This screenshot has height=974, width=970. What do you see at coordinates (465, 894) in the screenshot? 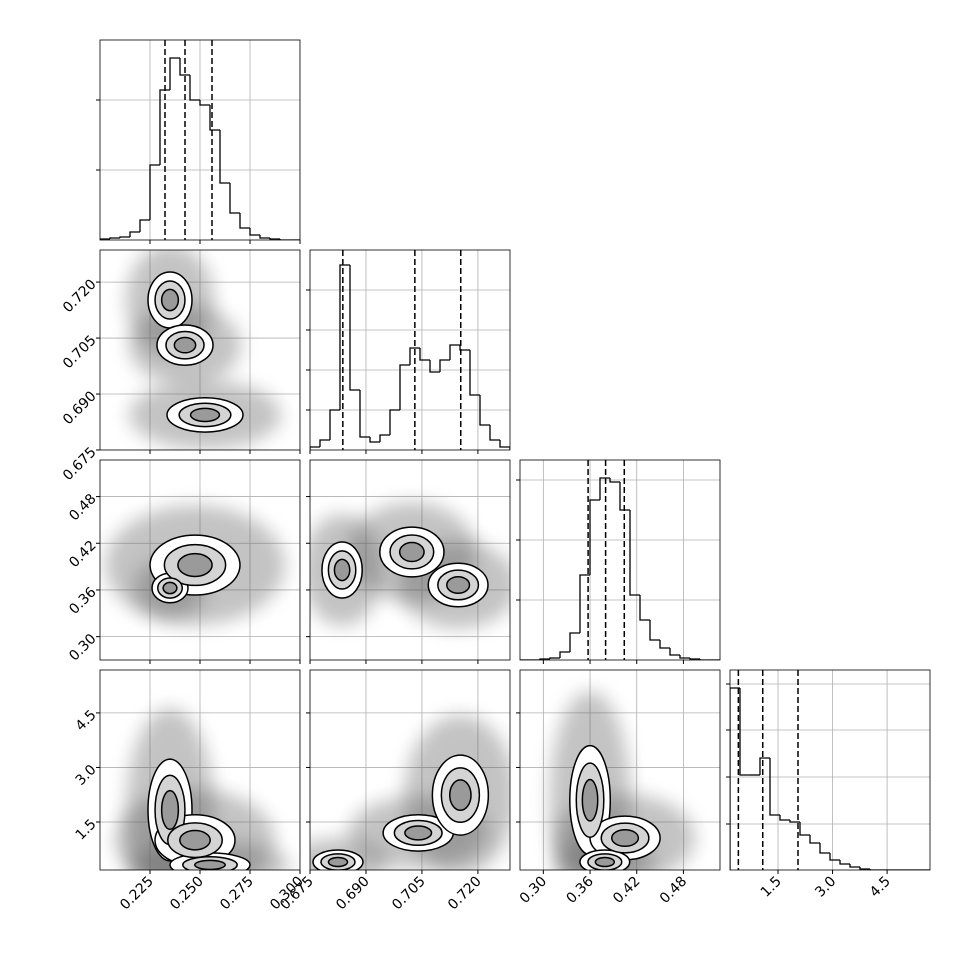
I see `x-tick-label: 0.720` at bounding box center [465, 894].